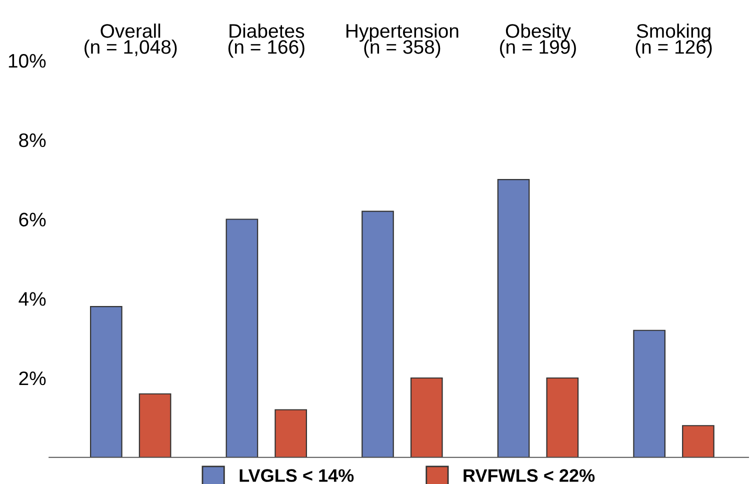  Describe the element at coordinates (538, 41) in the screenshot. I see `x-tick-label: Obesity (n = 199)` at that location.